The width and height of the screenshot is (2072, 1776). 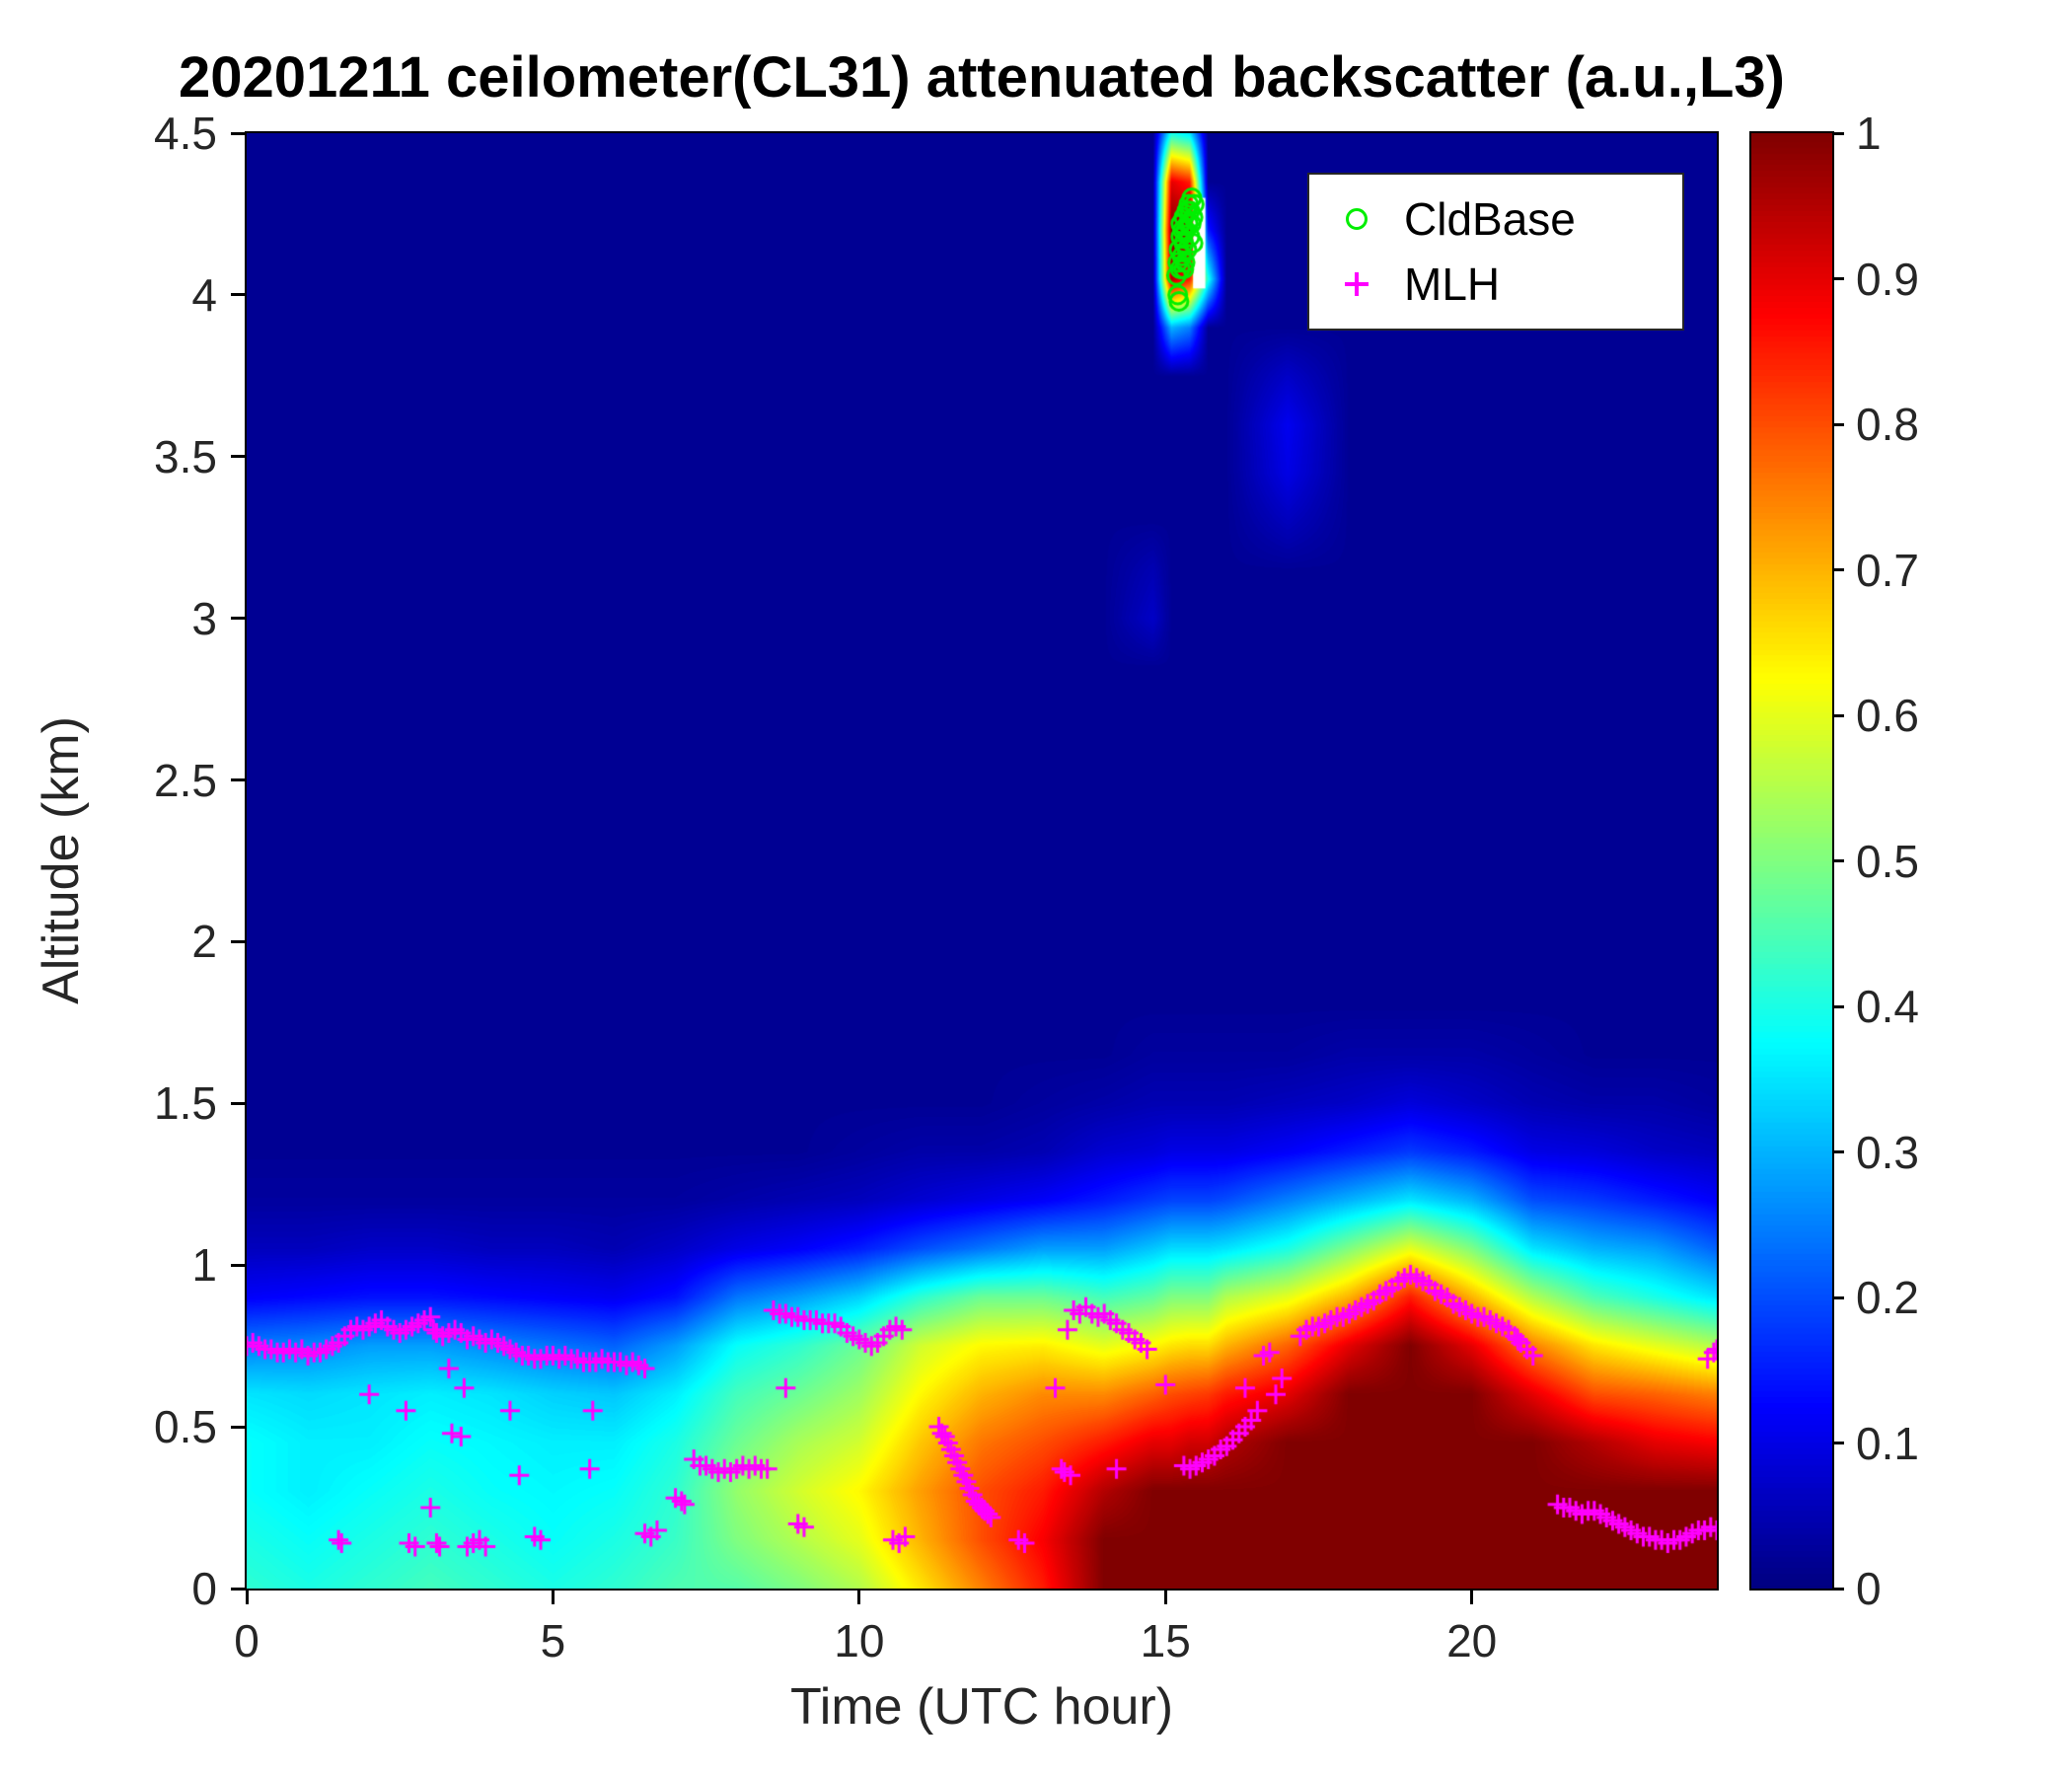 I want to click on colorbar-tick-label: 0.1, so click(x=1888, y=1443).